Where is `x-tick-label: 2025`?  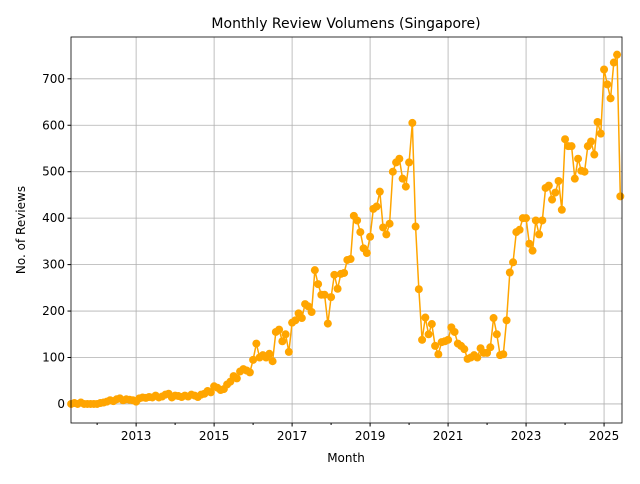
x-tick-label: 2025 is located at coordinates (604, 436).